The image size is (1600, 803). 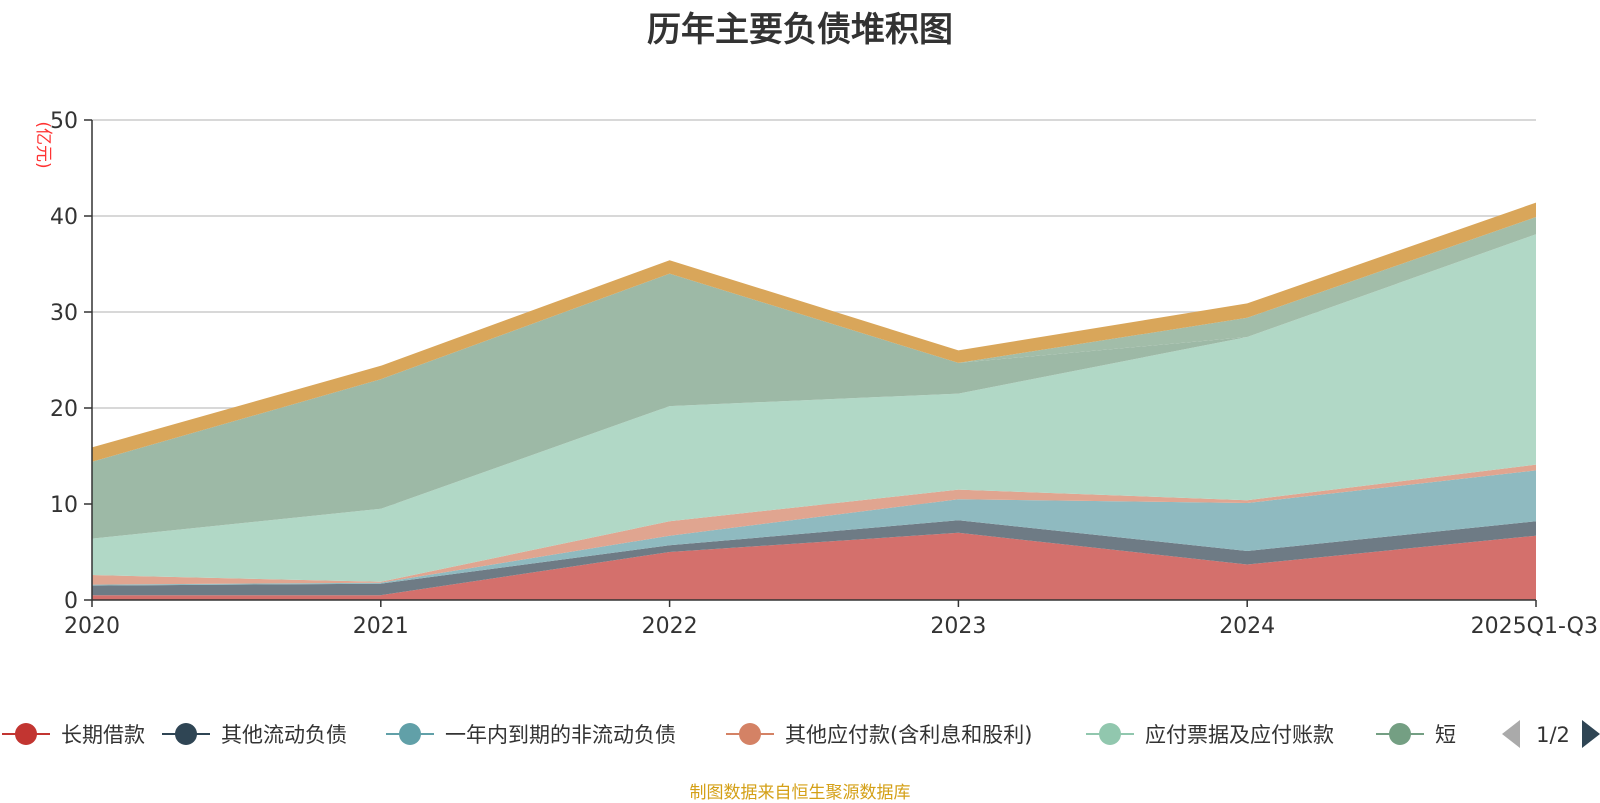 I want to click on x-tick-label: 2020, so click(x=92, y=626).